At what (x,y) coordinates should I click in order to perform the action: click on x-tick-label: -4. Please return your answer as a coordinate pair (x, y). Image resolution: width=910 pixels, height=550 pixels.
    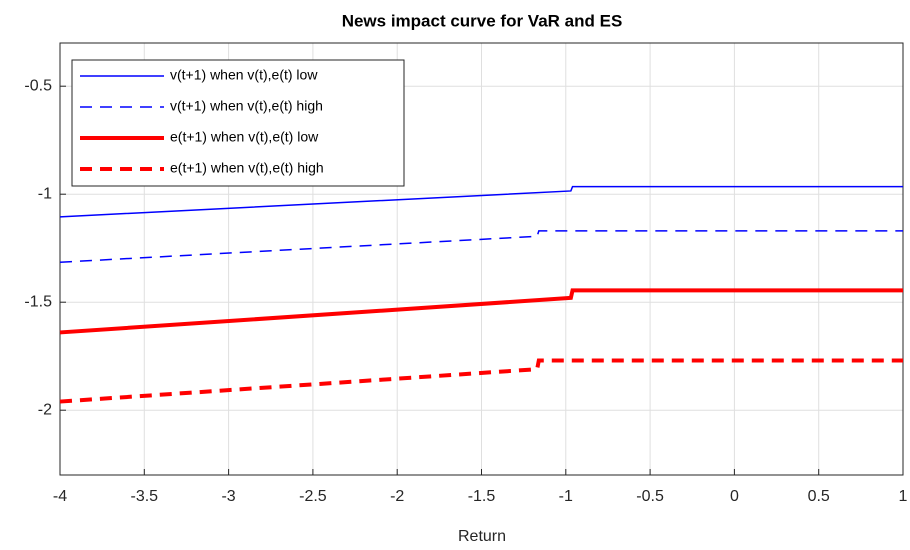
    Looking at the image, I should click on (60, 496).